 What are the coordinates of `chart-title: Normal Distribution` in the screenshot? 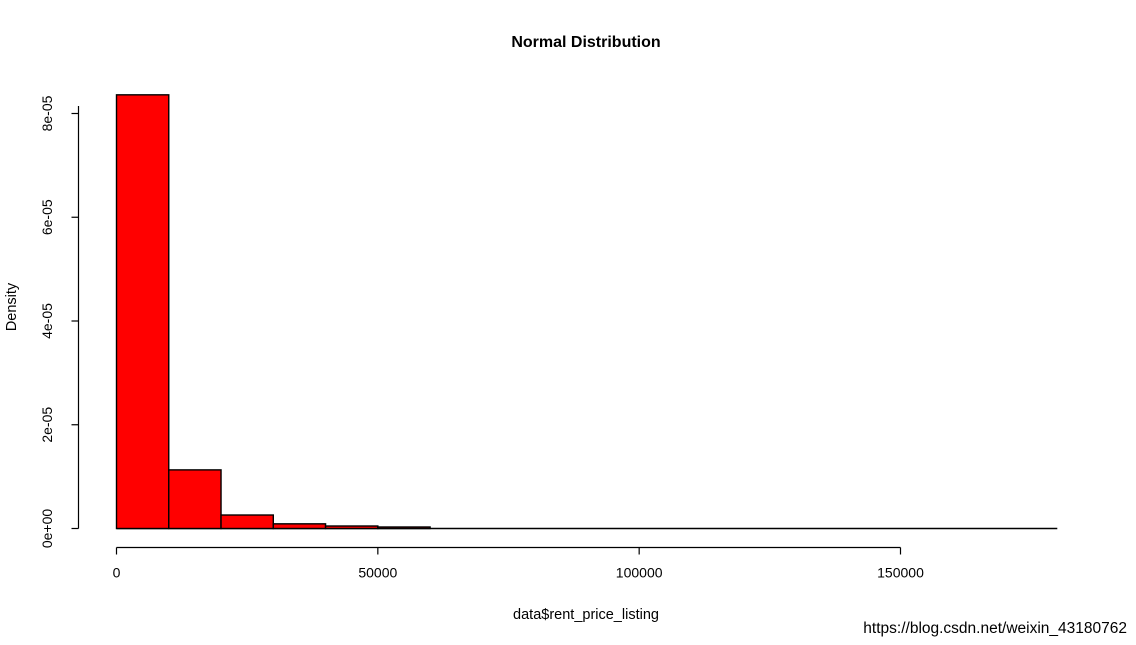 It's located at (585, 42).